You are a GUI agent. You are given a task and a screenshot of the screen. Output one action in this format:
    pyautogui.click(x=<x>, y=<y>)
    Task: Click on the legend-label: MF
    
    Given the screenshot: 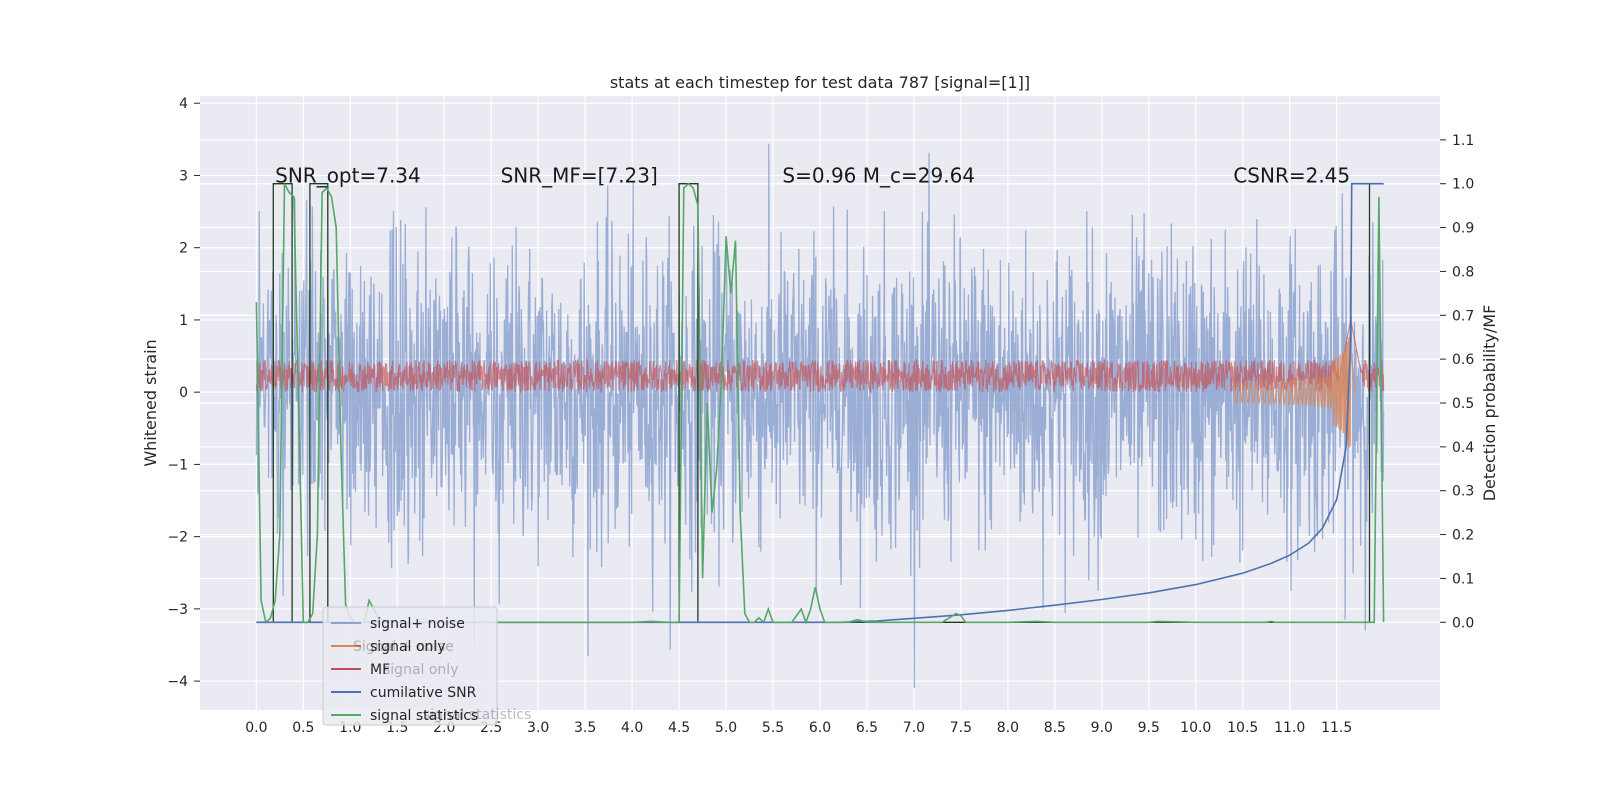 What is the action you would take?
    pyautogui.click(x=380, y=670)
    